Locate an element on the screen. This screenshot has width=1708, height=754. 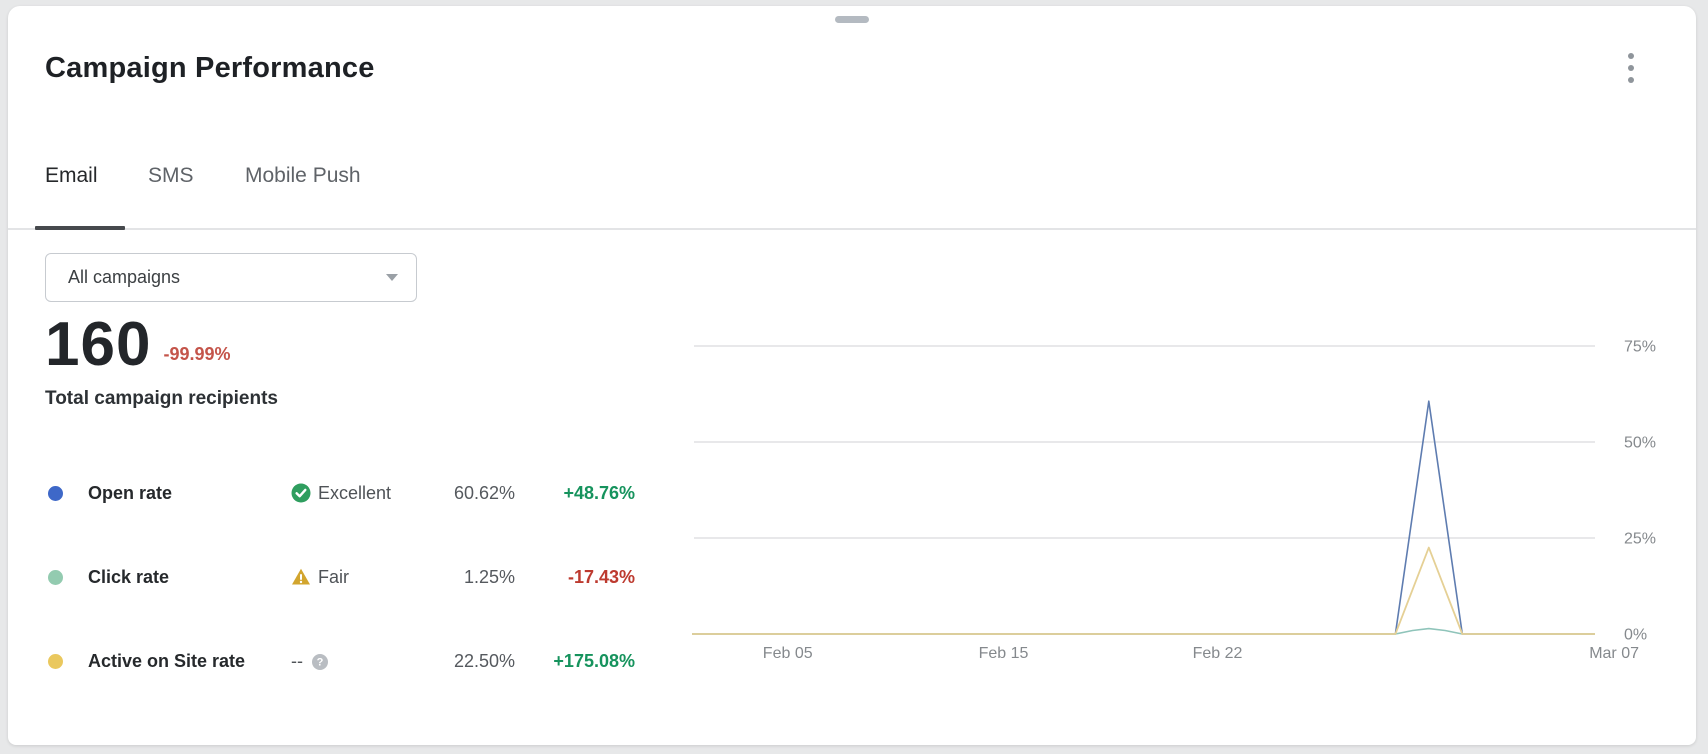
chevron-down-icon is located at coordinates (392, 277).